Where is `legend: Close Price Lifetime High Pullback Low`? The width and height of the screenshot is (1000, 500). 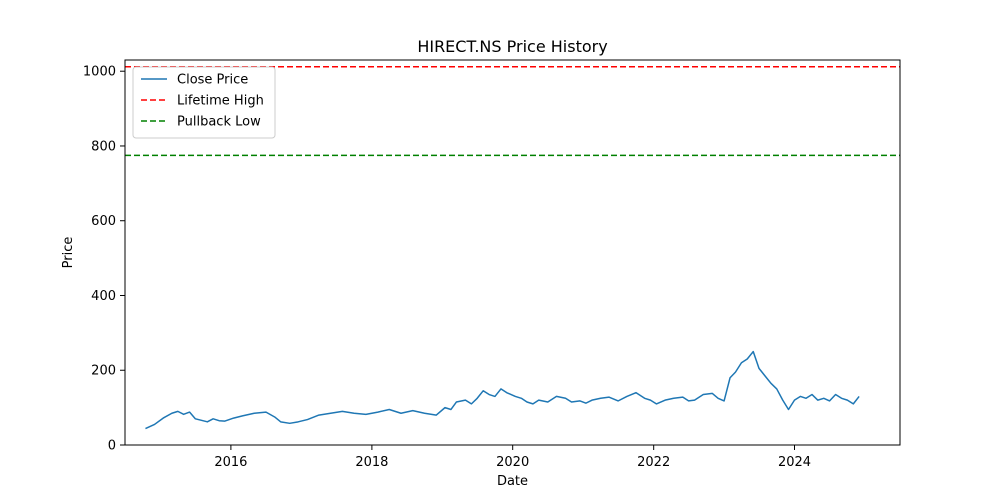 legend: Close Price Lifetime High Pullback Low is located at coordinates (204, 102).